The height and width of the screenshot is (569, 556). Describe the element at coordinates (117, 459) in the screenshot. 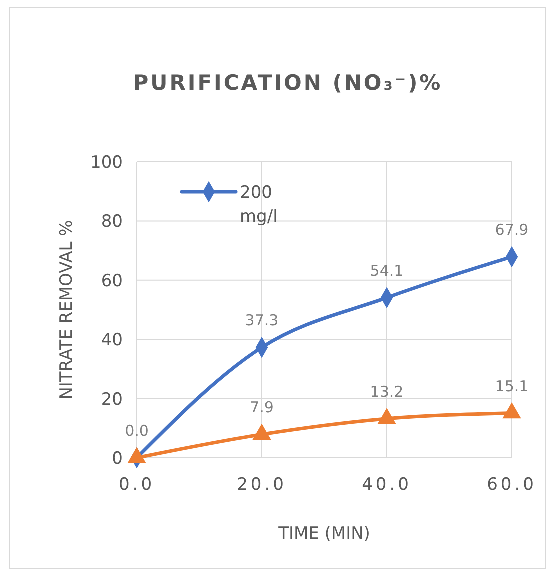

I see `y-tick-label: 0` at that location.